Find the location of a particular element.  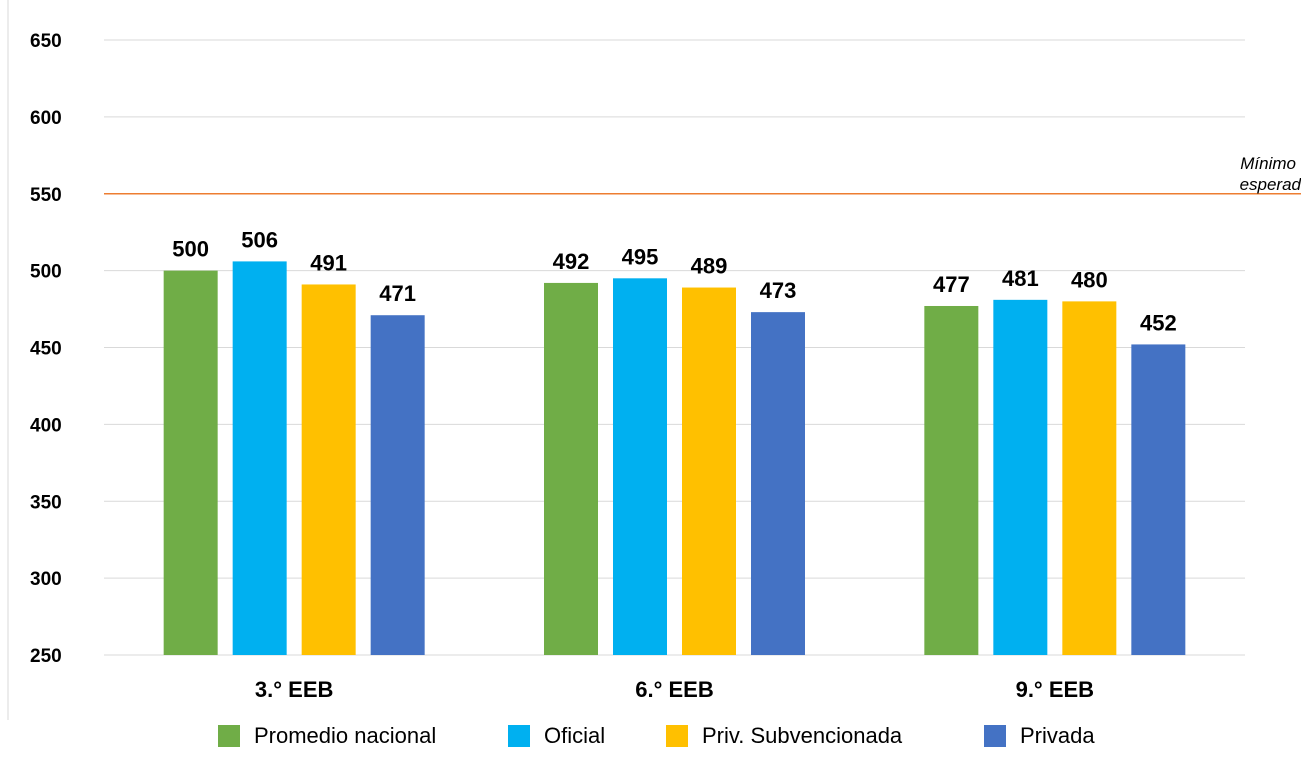

y-tick-label: 550 is located at coordinates (46, 195).